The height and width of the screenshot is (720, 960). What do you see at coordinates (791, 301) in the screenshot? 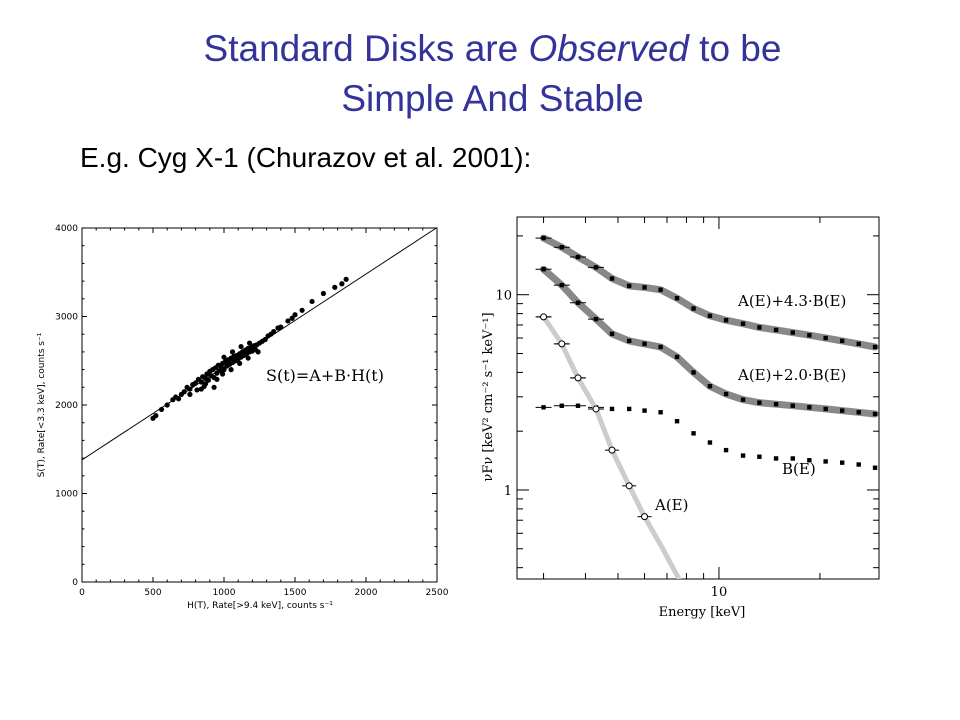
I see `right-series-label: A(E)+4.3·B(E)` at bounding box center [791, 301].